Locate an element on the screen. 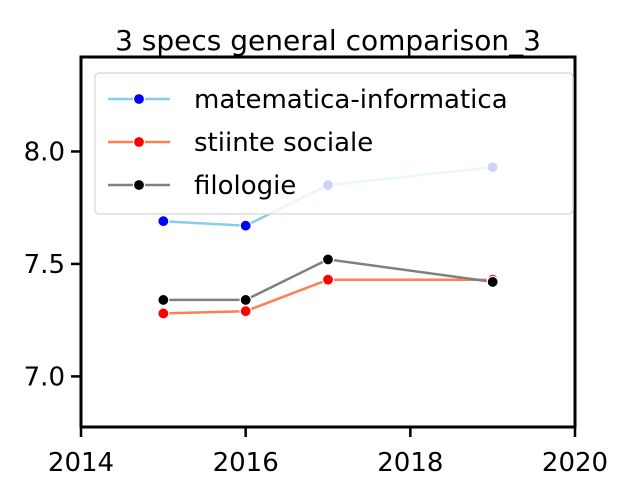 The width and height of the screenshot is (640, 480). x-tick-label-3: 2020 is located at coordinates (575, 463).